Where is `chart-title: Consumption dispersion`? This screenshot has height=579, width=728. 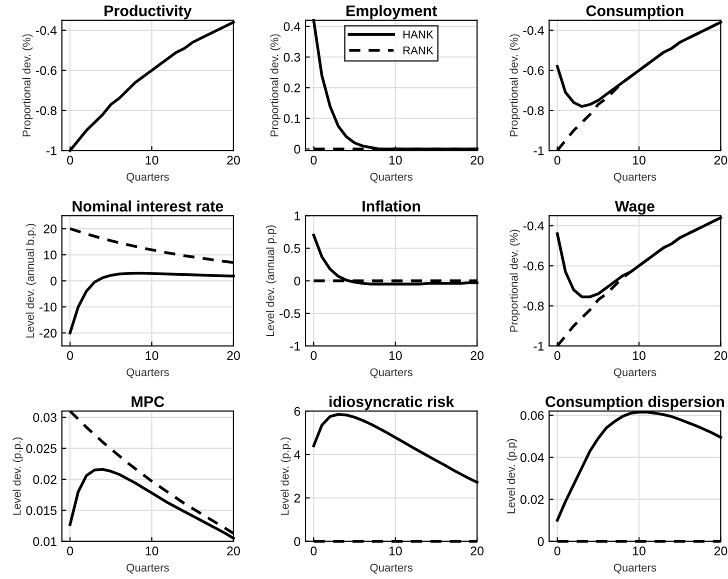
chart-title: Consumption dispersion is located at coordinates (635, 403).